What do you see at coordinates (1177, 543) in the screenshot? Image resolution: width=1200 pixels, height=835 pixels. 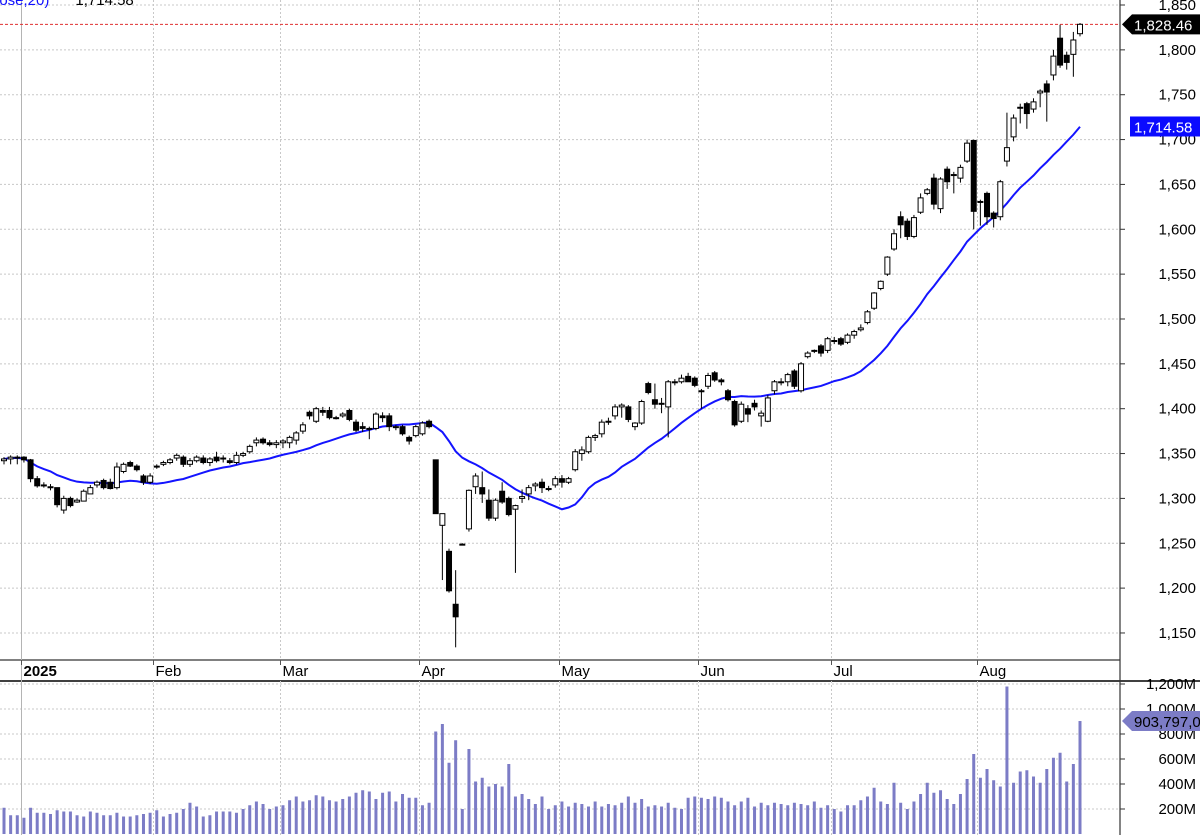 I see `price-tick-label: 1,250` at bounding box center [1177, 543].